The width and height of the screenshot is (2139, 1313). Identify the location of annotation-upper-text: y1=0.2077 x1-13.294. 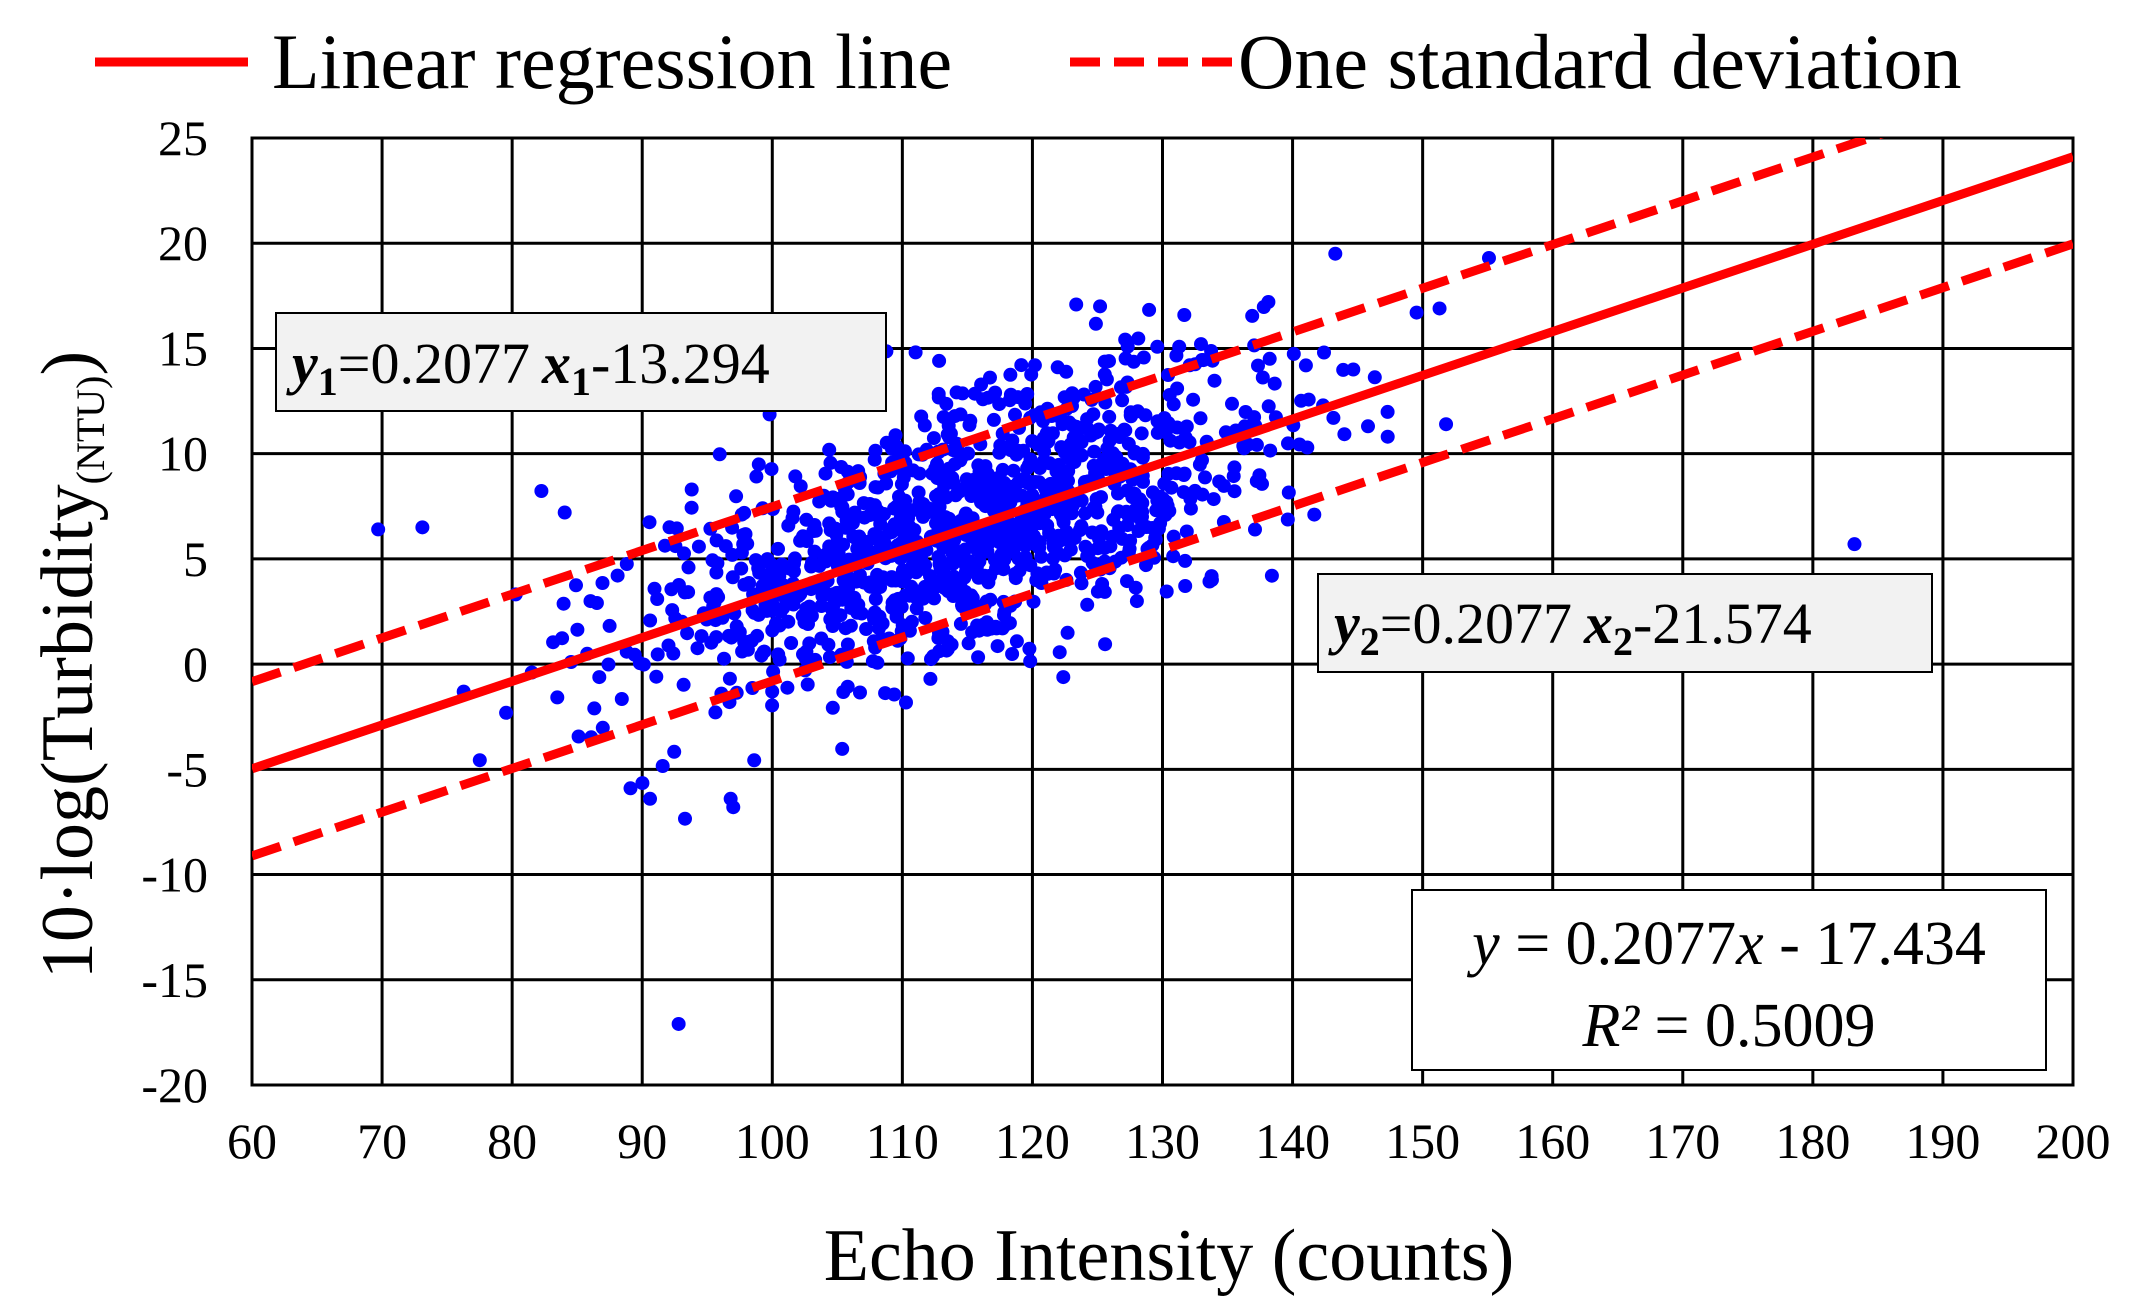
(528, 367).